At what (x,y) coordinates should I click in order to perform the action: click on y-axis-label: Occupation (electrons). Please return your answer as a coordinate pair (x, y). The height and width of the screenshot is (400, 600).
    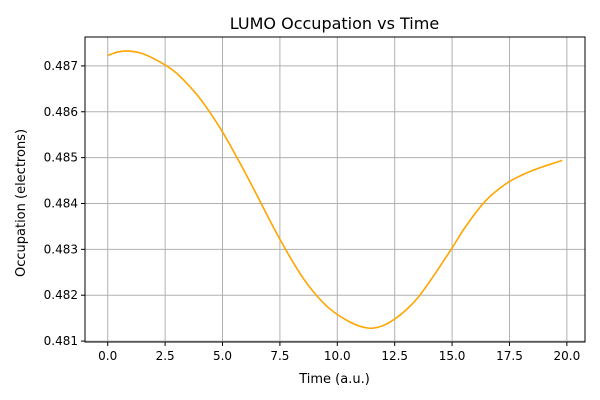
    Looking at the image, I should click on (21, 203).